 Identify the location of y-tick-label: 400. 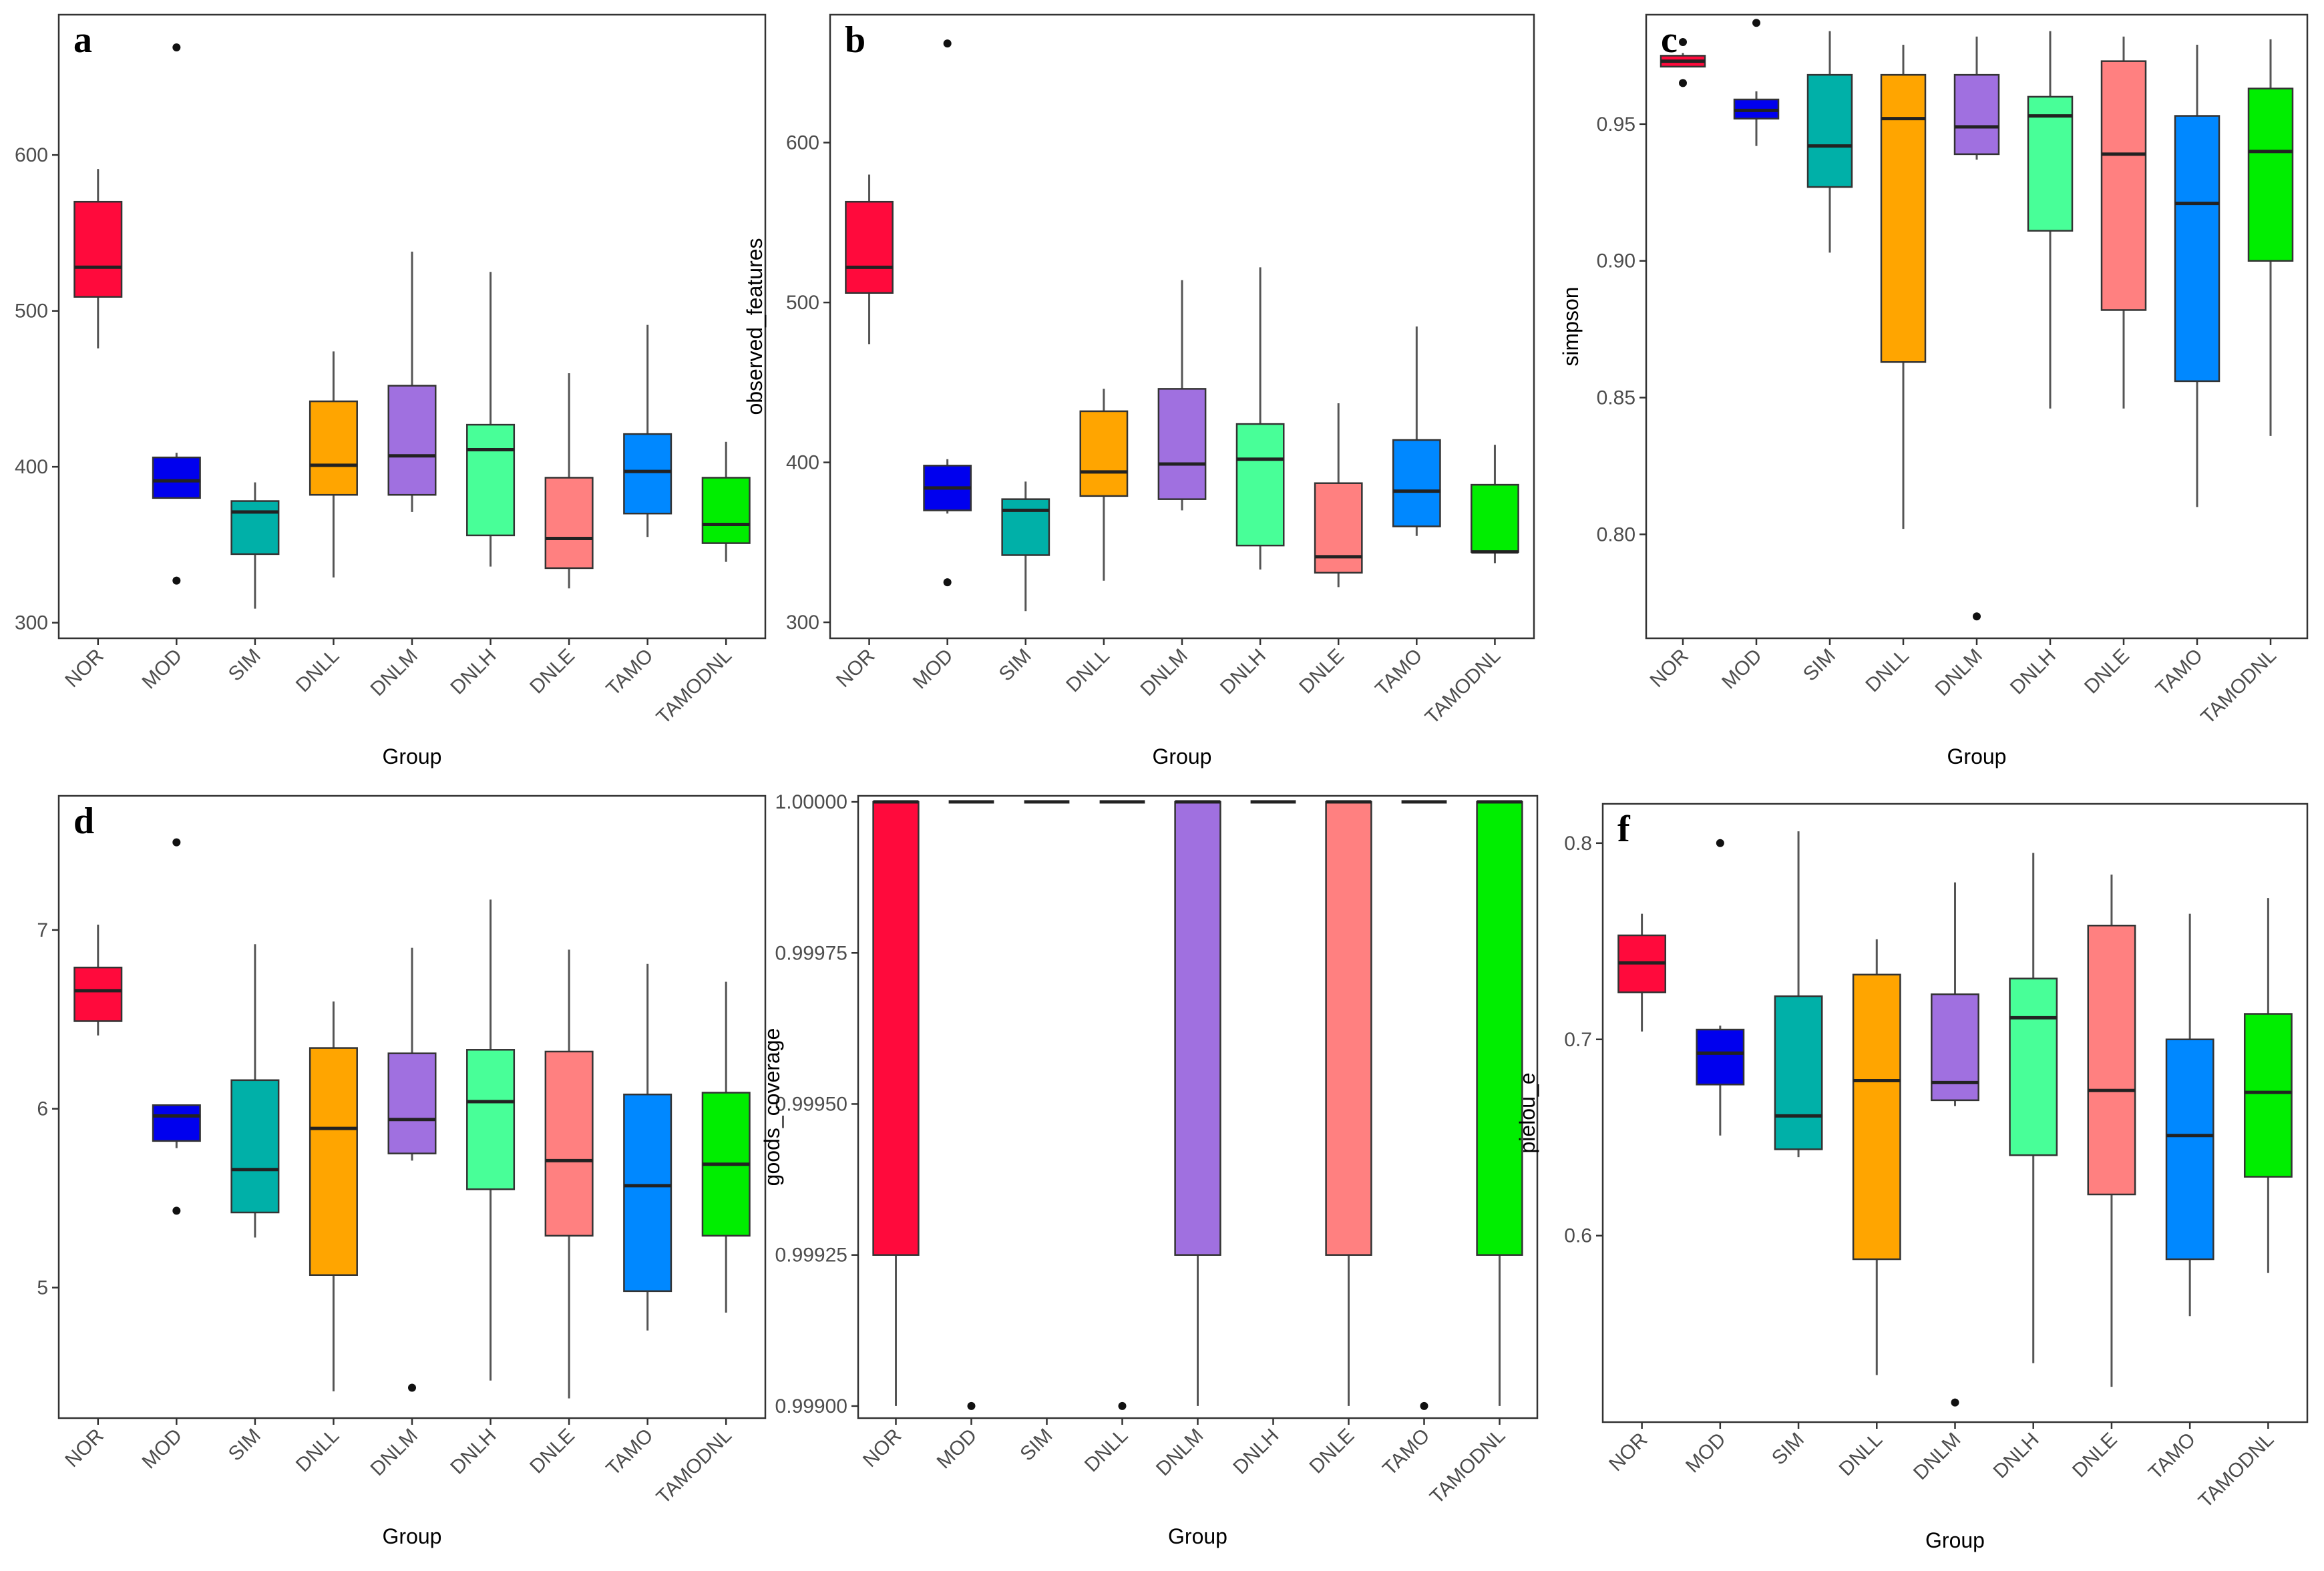
(803, 463).